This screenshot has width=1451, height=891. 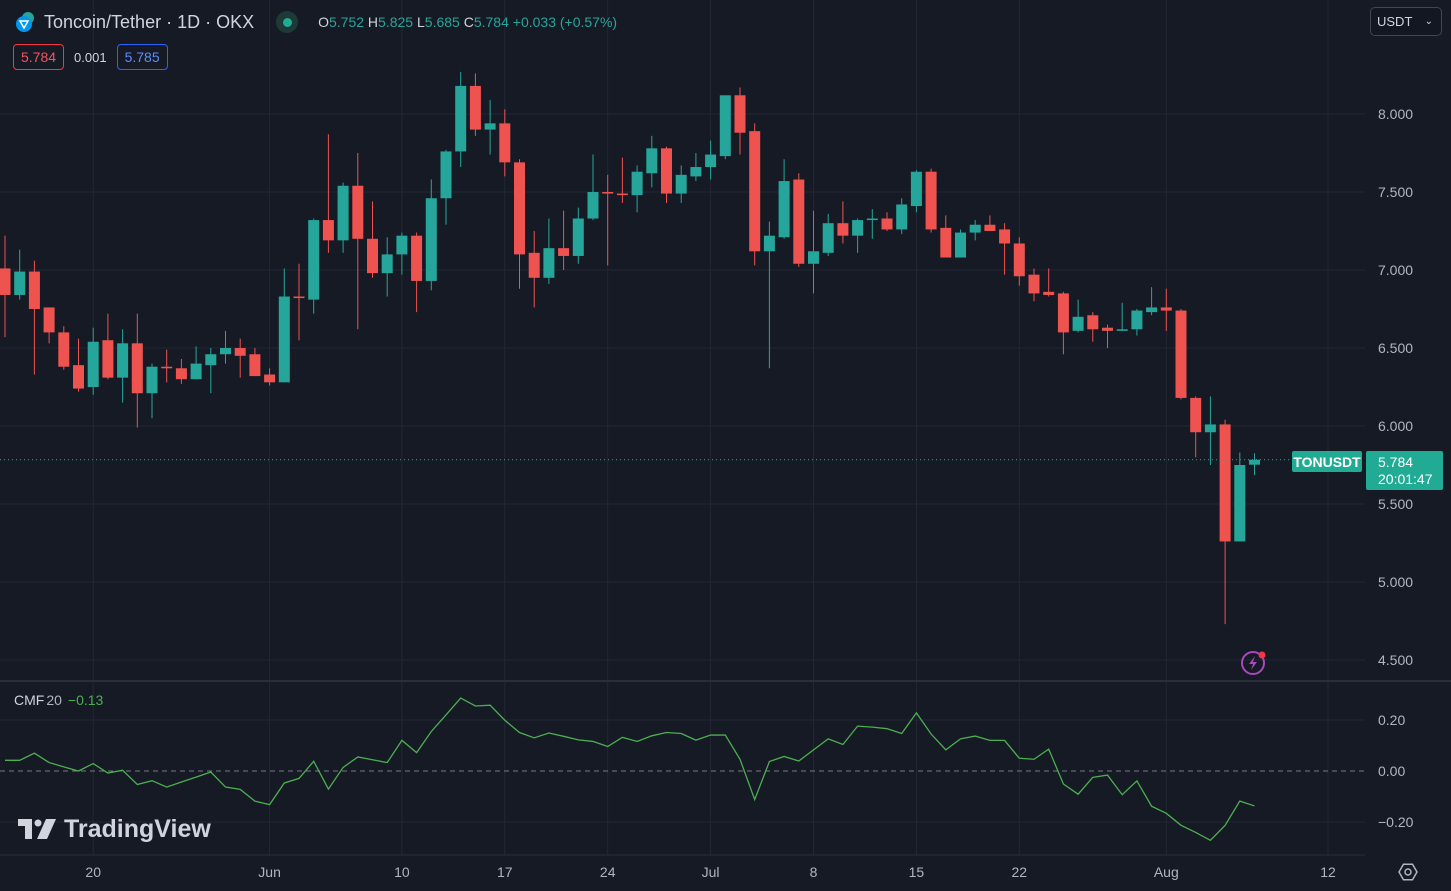 What do you see at coordinates (1406, 21) in the screenshot?
I see `currency-select: USDT ⌄` at bounding box center [1406, 21].